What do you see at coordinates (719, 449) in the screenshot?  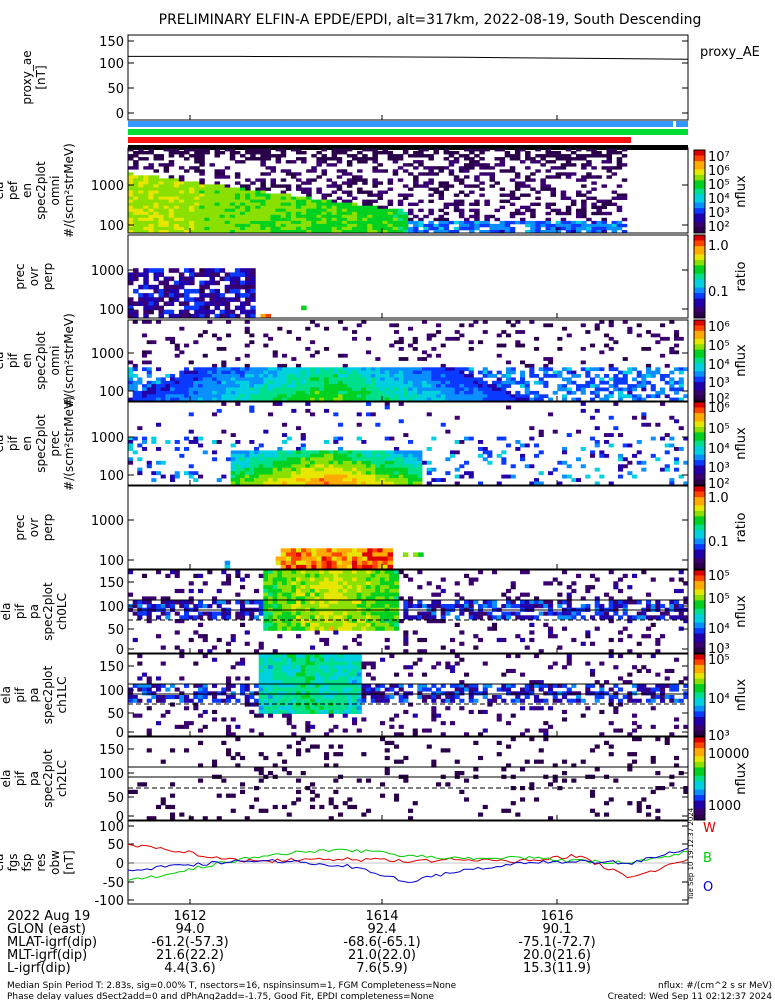 I see `pif_prec-cbar-tick: 10⁴` at bounding box center [719, 449].